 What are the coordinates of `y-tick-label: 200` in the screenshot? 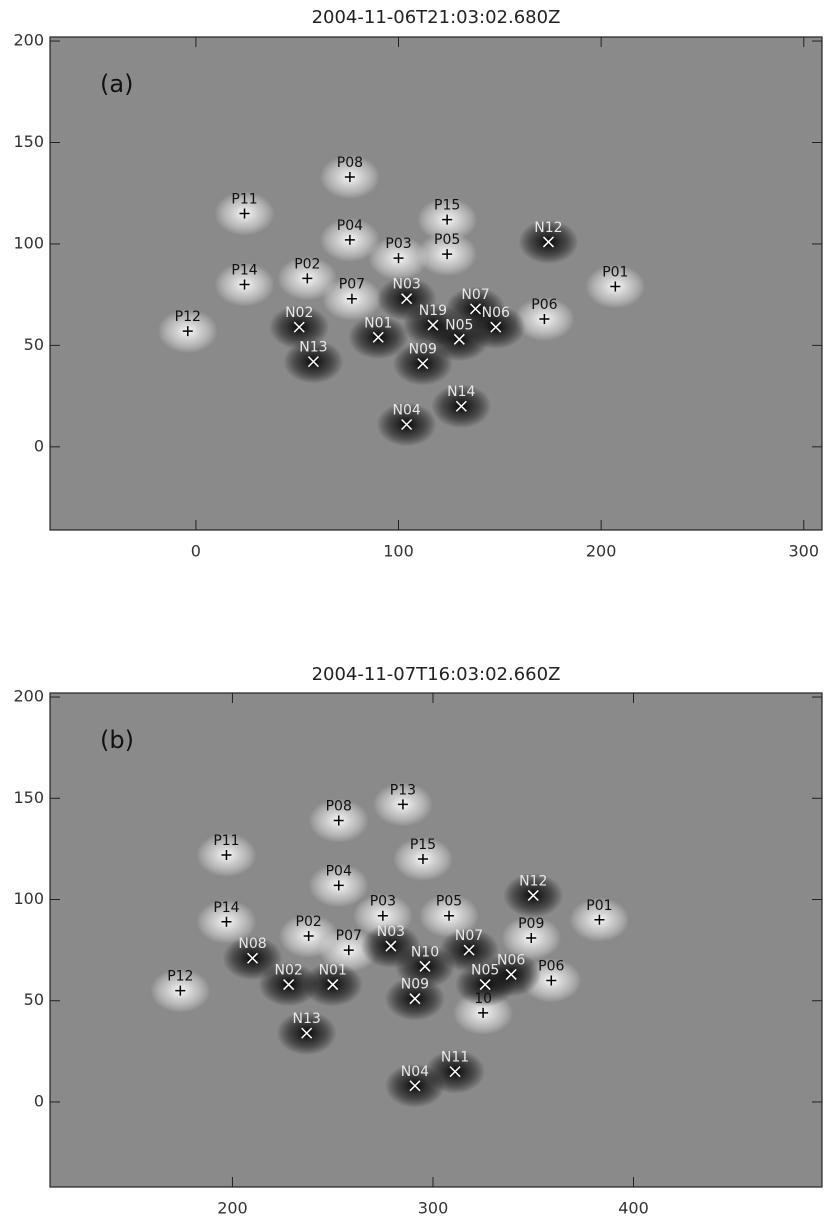 It's located at (28, 40).